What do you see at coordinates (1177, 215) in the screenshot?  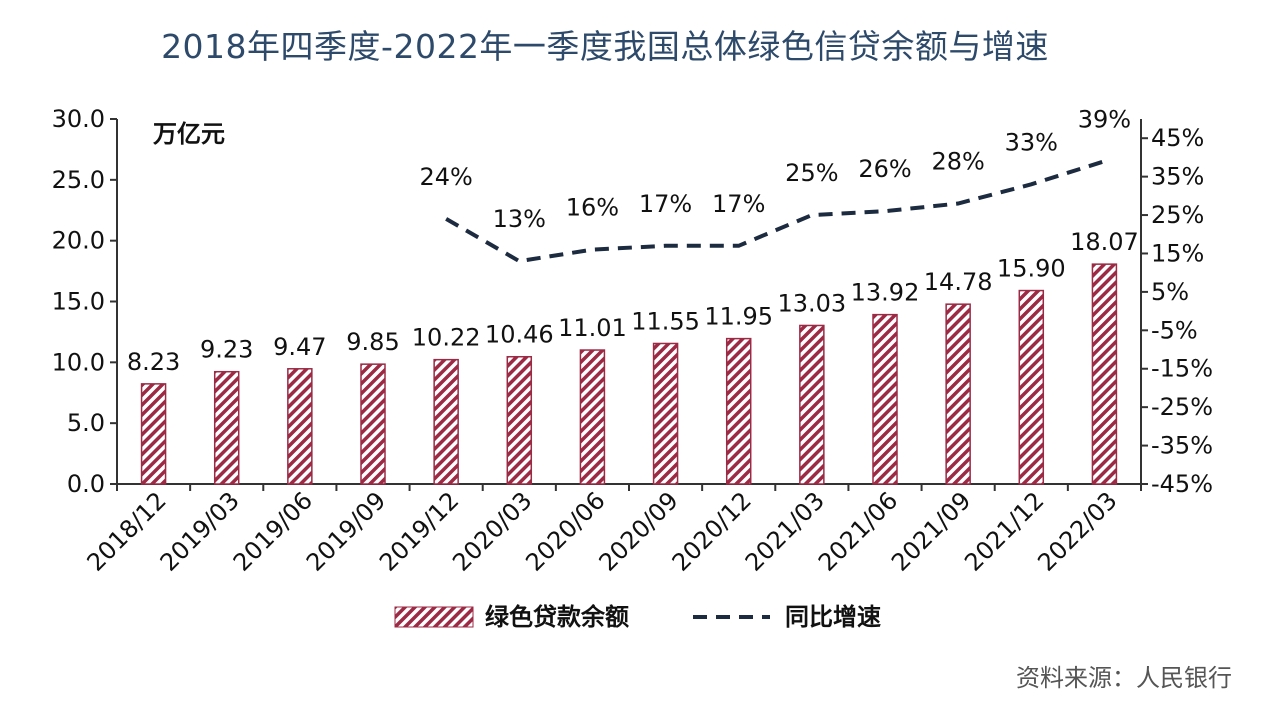 I see `y2-tick-label: 25%` at bounding box center [1177, 215].